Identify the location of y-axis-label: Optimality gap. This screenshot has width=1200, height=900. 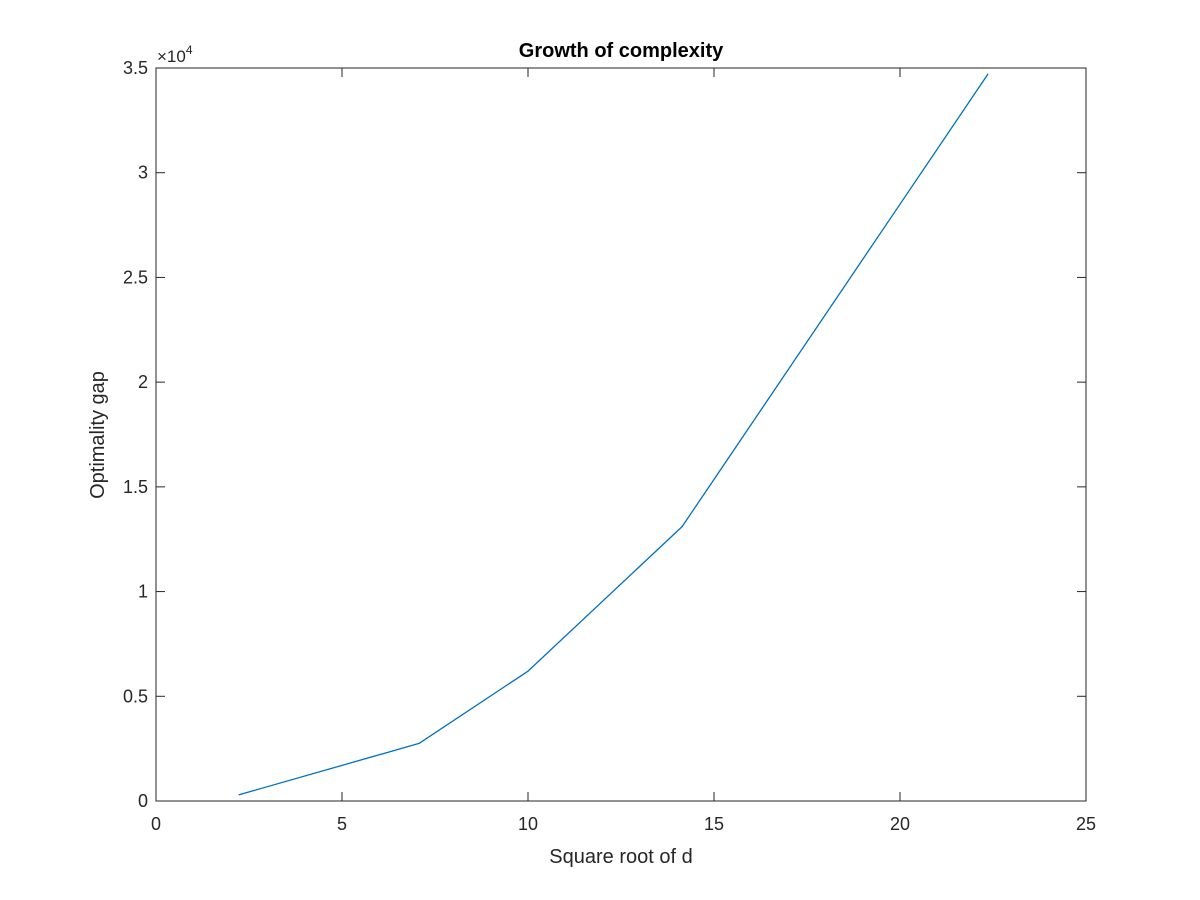
(98, 435).